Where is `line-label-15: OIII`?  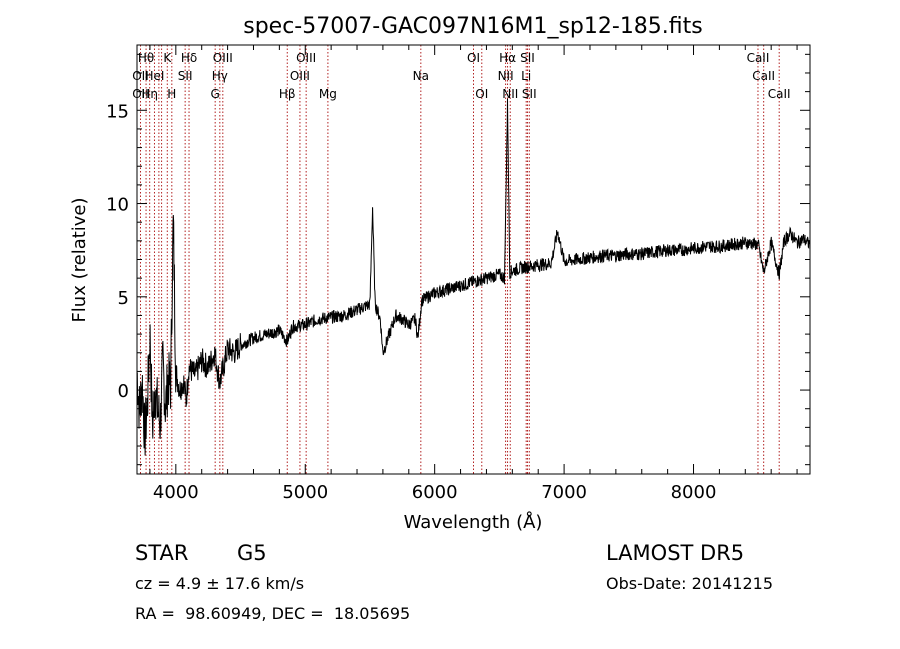 line-label-15: OIII is located at coordinates (300, 76).